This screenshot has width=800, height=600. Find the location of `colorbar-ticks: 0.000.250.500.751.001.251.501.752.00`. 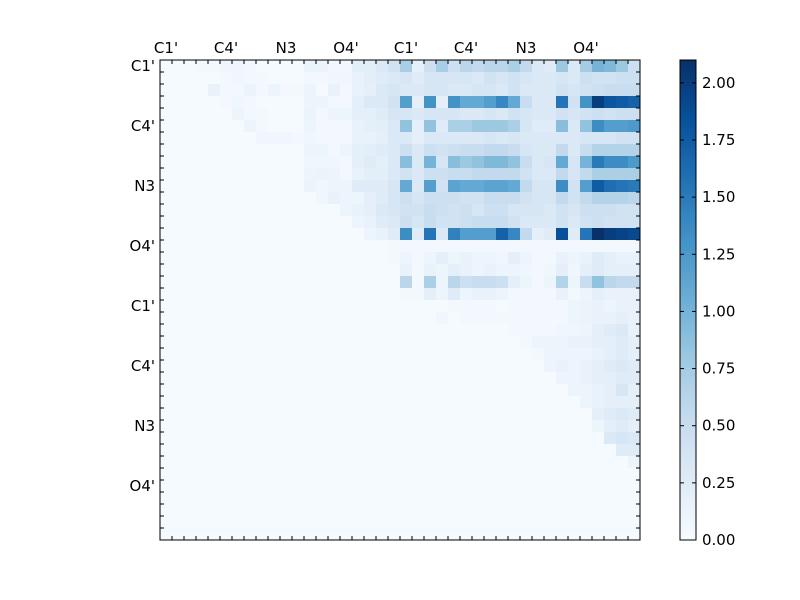

colorbar-ticks: 0.000.250.500.751.001.251.501.752.00 is located at coordinates (707, 311).